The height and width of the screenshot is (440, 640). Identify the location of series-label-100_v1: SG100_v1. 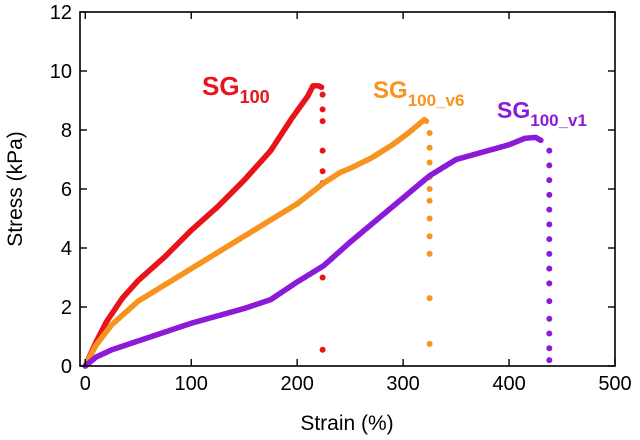
(542, 113).